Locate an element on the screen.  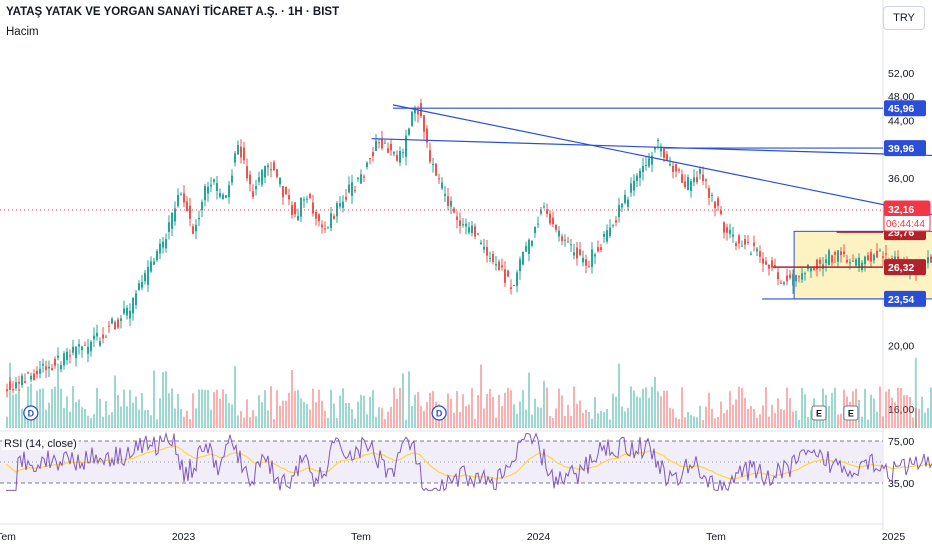
x-tick-label: Tem is located at coordinates (716, 537).